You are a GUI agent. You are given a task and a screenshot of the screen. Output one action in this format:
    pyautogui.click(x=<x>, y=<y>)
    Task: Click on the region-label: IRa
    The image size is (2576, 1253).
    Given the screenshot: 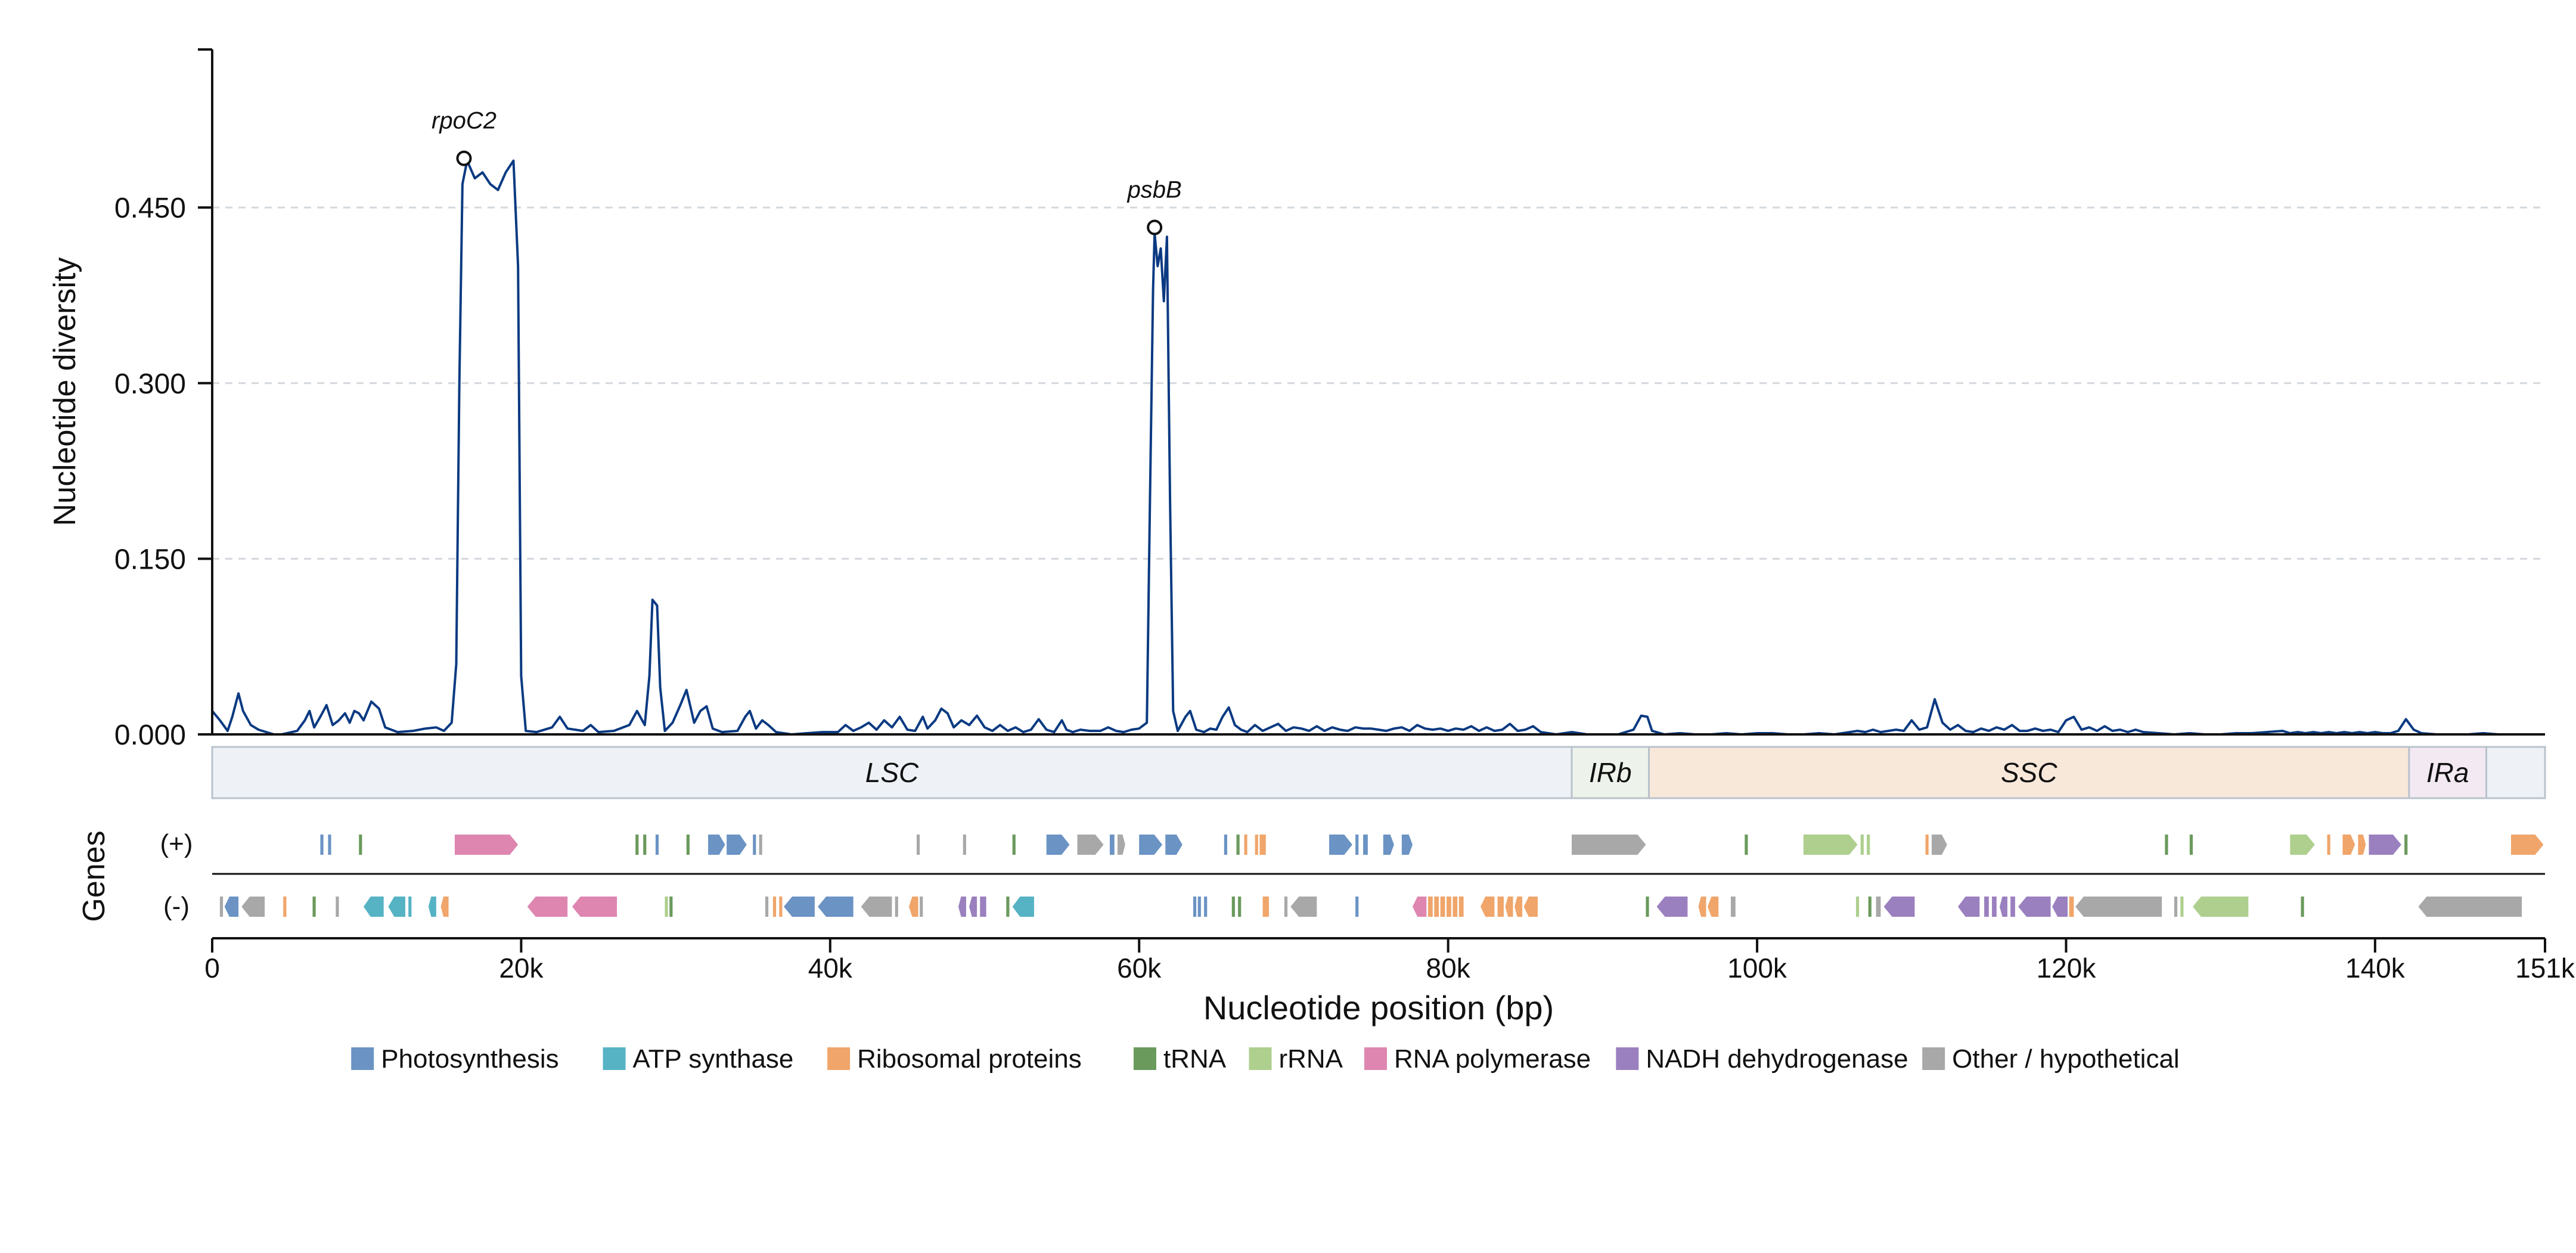 What is the action you would take?
    pyautogui.click(x=2448, y=772)
    